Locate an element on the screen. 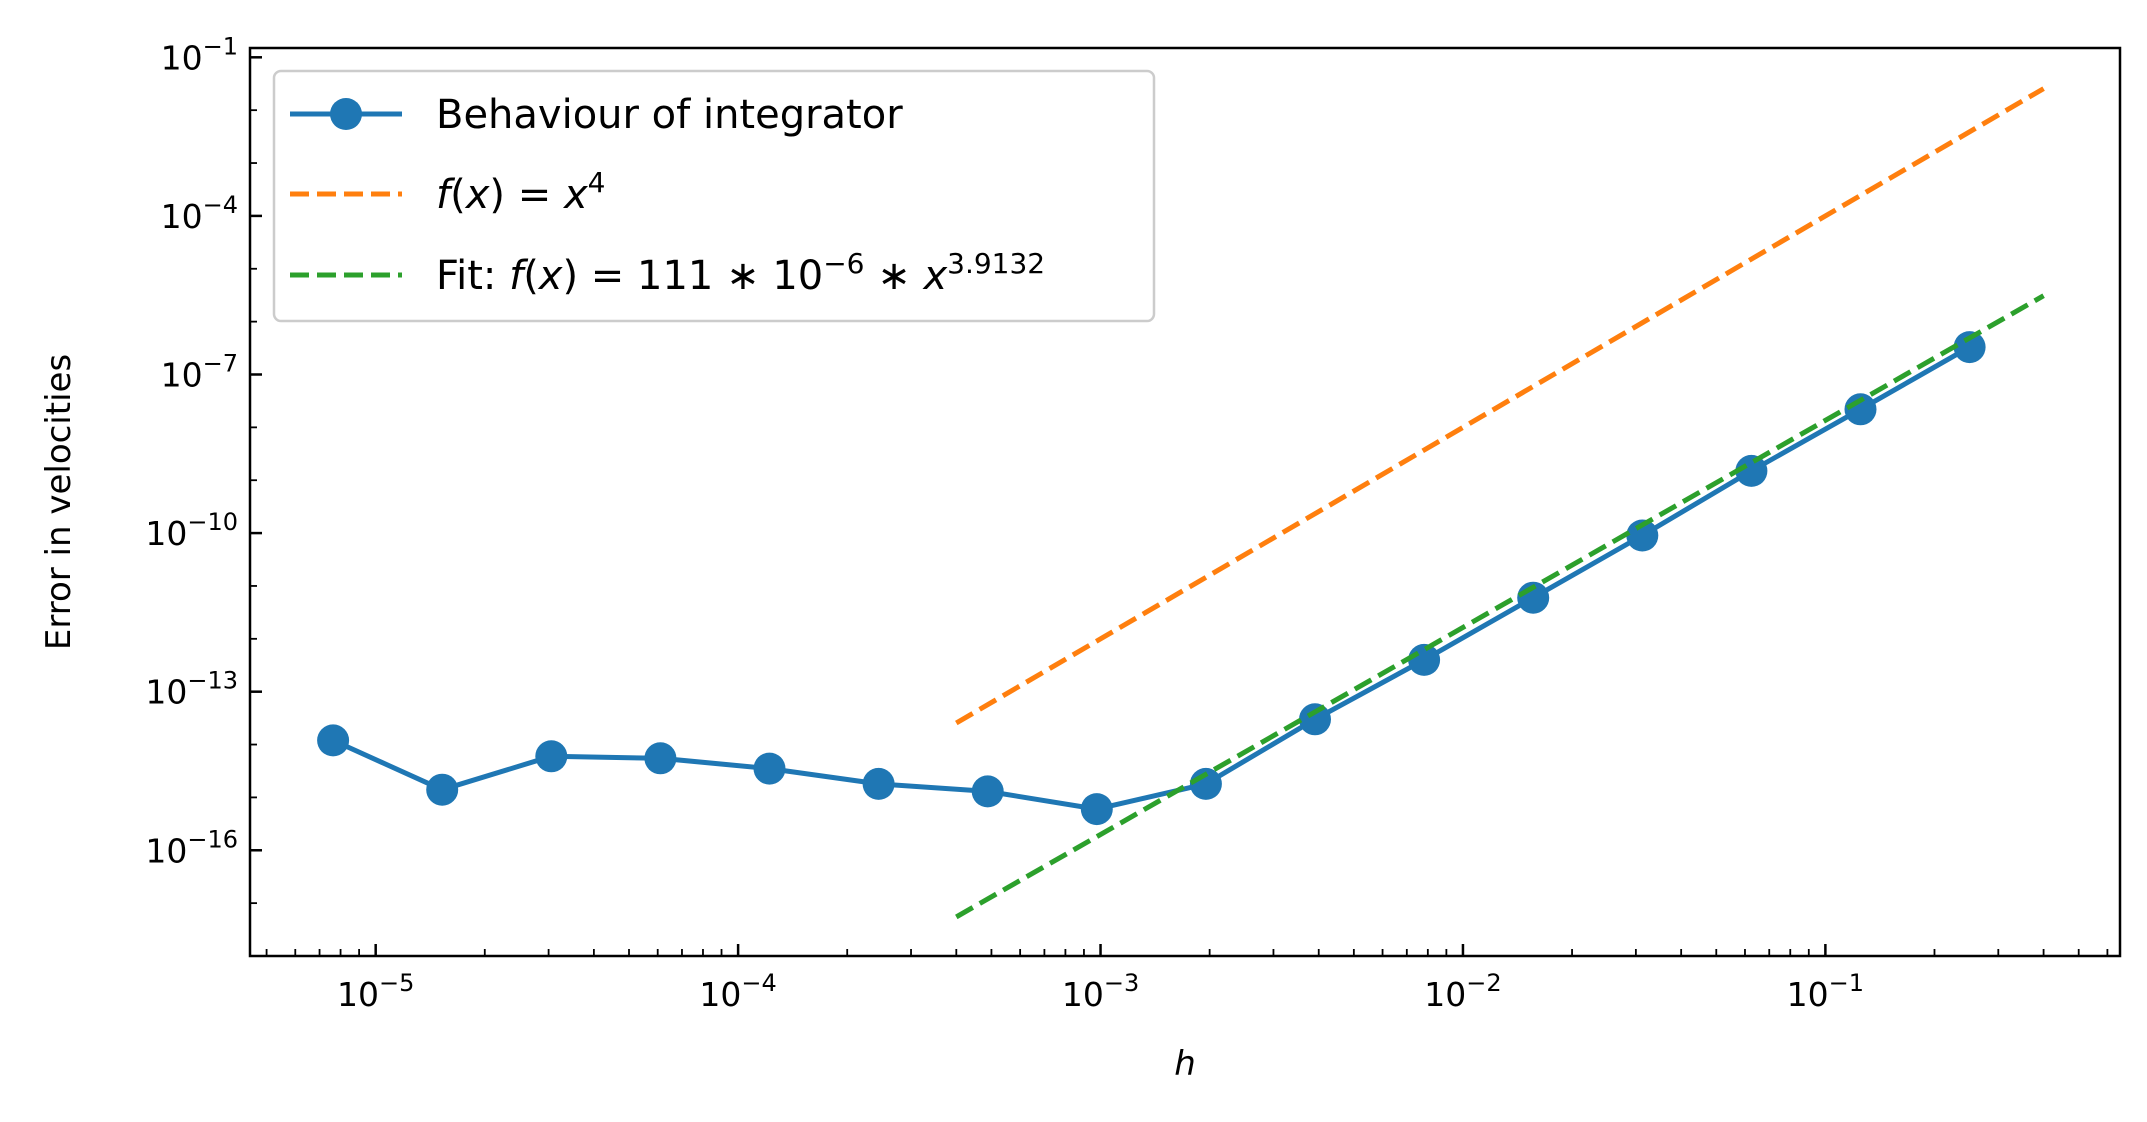  legend-label-1: Behaviour of integrator is located at coordinates (669, 115).